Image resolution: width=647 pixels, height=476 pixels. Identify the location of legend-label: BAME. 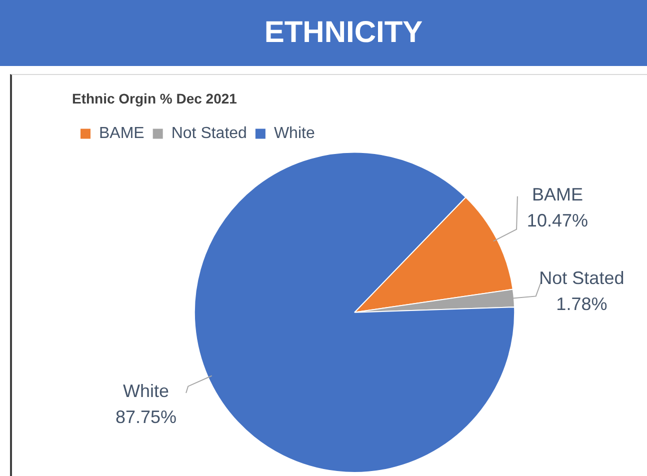
(121, 133).